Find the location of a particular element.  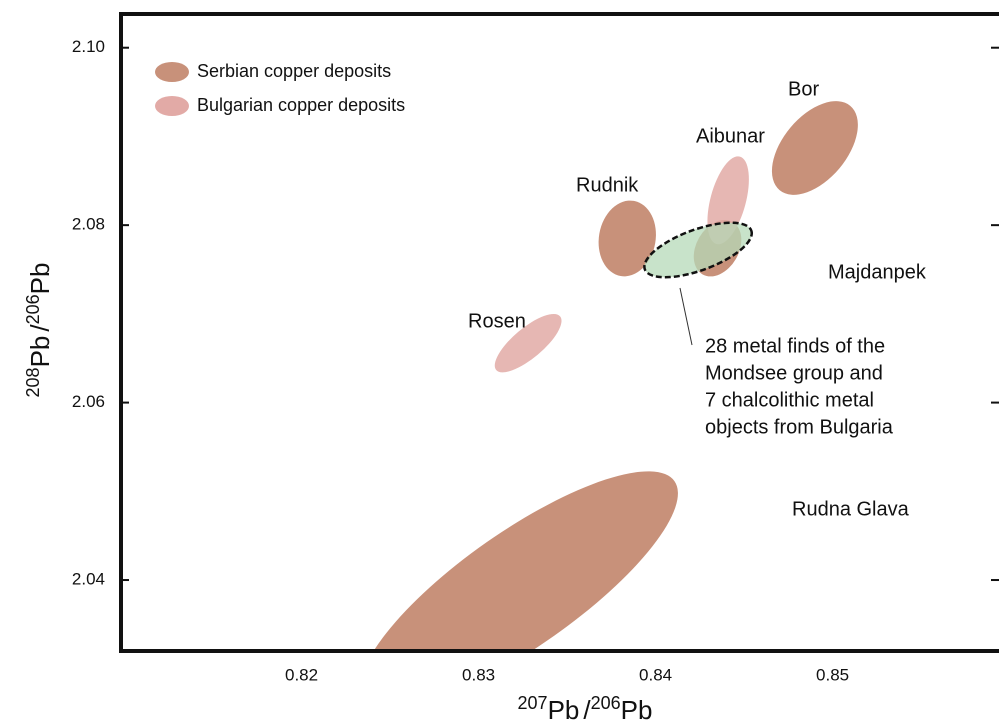

y-axis-label: 208Pb/206Pb is located at coordinates (39, 330).